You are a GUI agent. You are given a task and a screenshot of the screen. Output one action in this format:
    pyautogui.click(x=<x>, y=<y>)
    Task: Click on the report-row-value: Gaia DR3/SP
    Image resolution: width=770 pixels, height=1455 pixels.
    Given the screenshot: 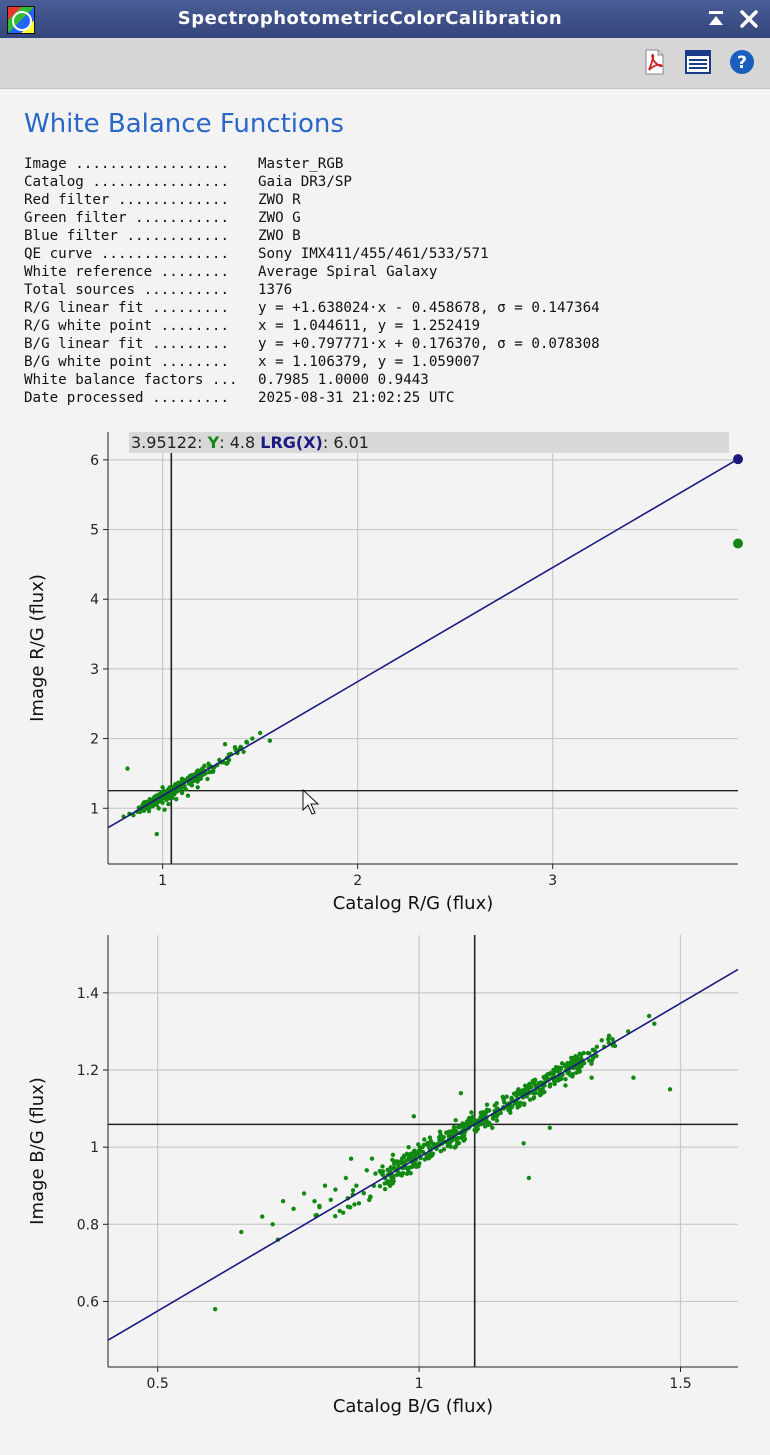 What is the action you would take?
    pyautogui.click(x=305, y=182)
    